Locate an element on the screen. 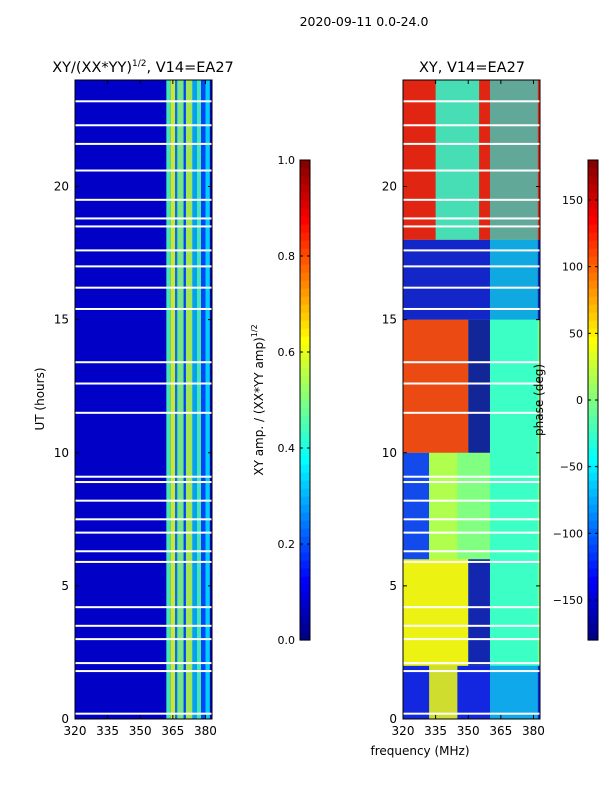 The width and height of the screenshot is (600, 800). x-tick-label: 350 is located at coordinates (140, 731).